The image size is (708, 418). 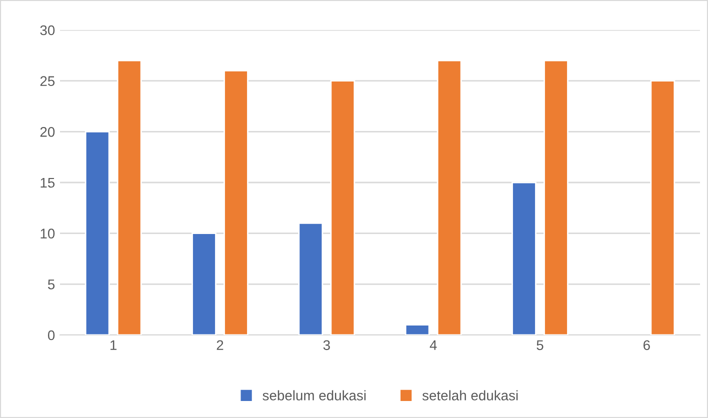 I want to click on x-tick-label: 1, so click(x=113, y=345).